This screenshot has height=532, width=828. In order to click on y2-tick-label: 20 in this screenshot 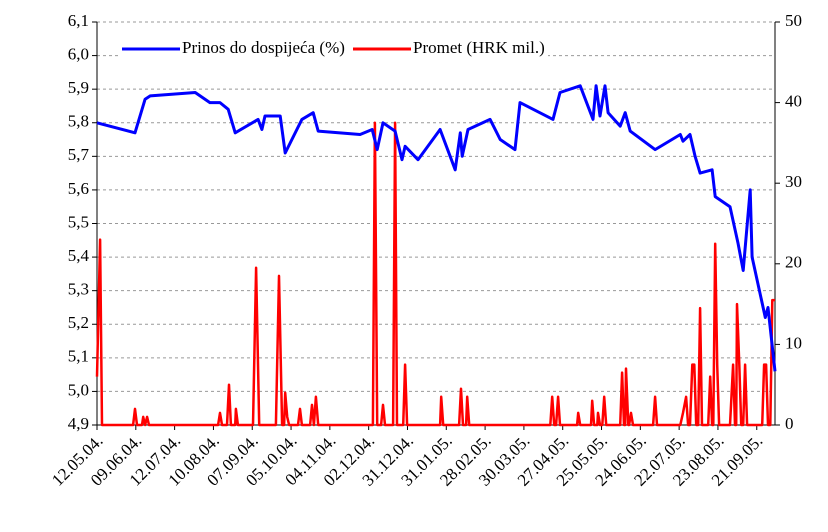, I will do `click(793, 262)`.